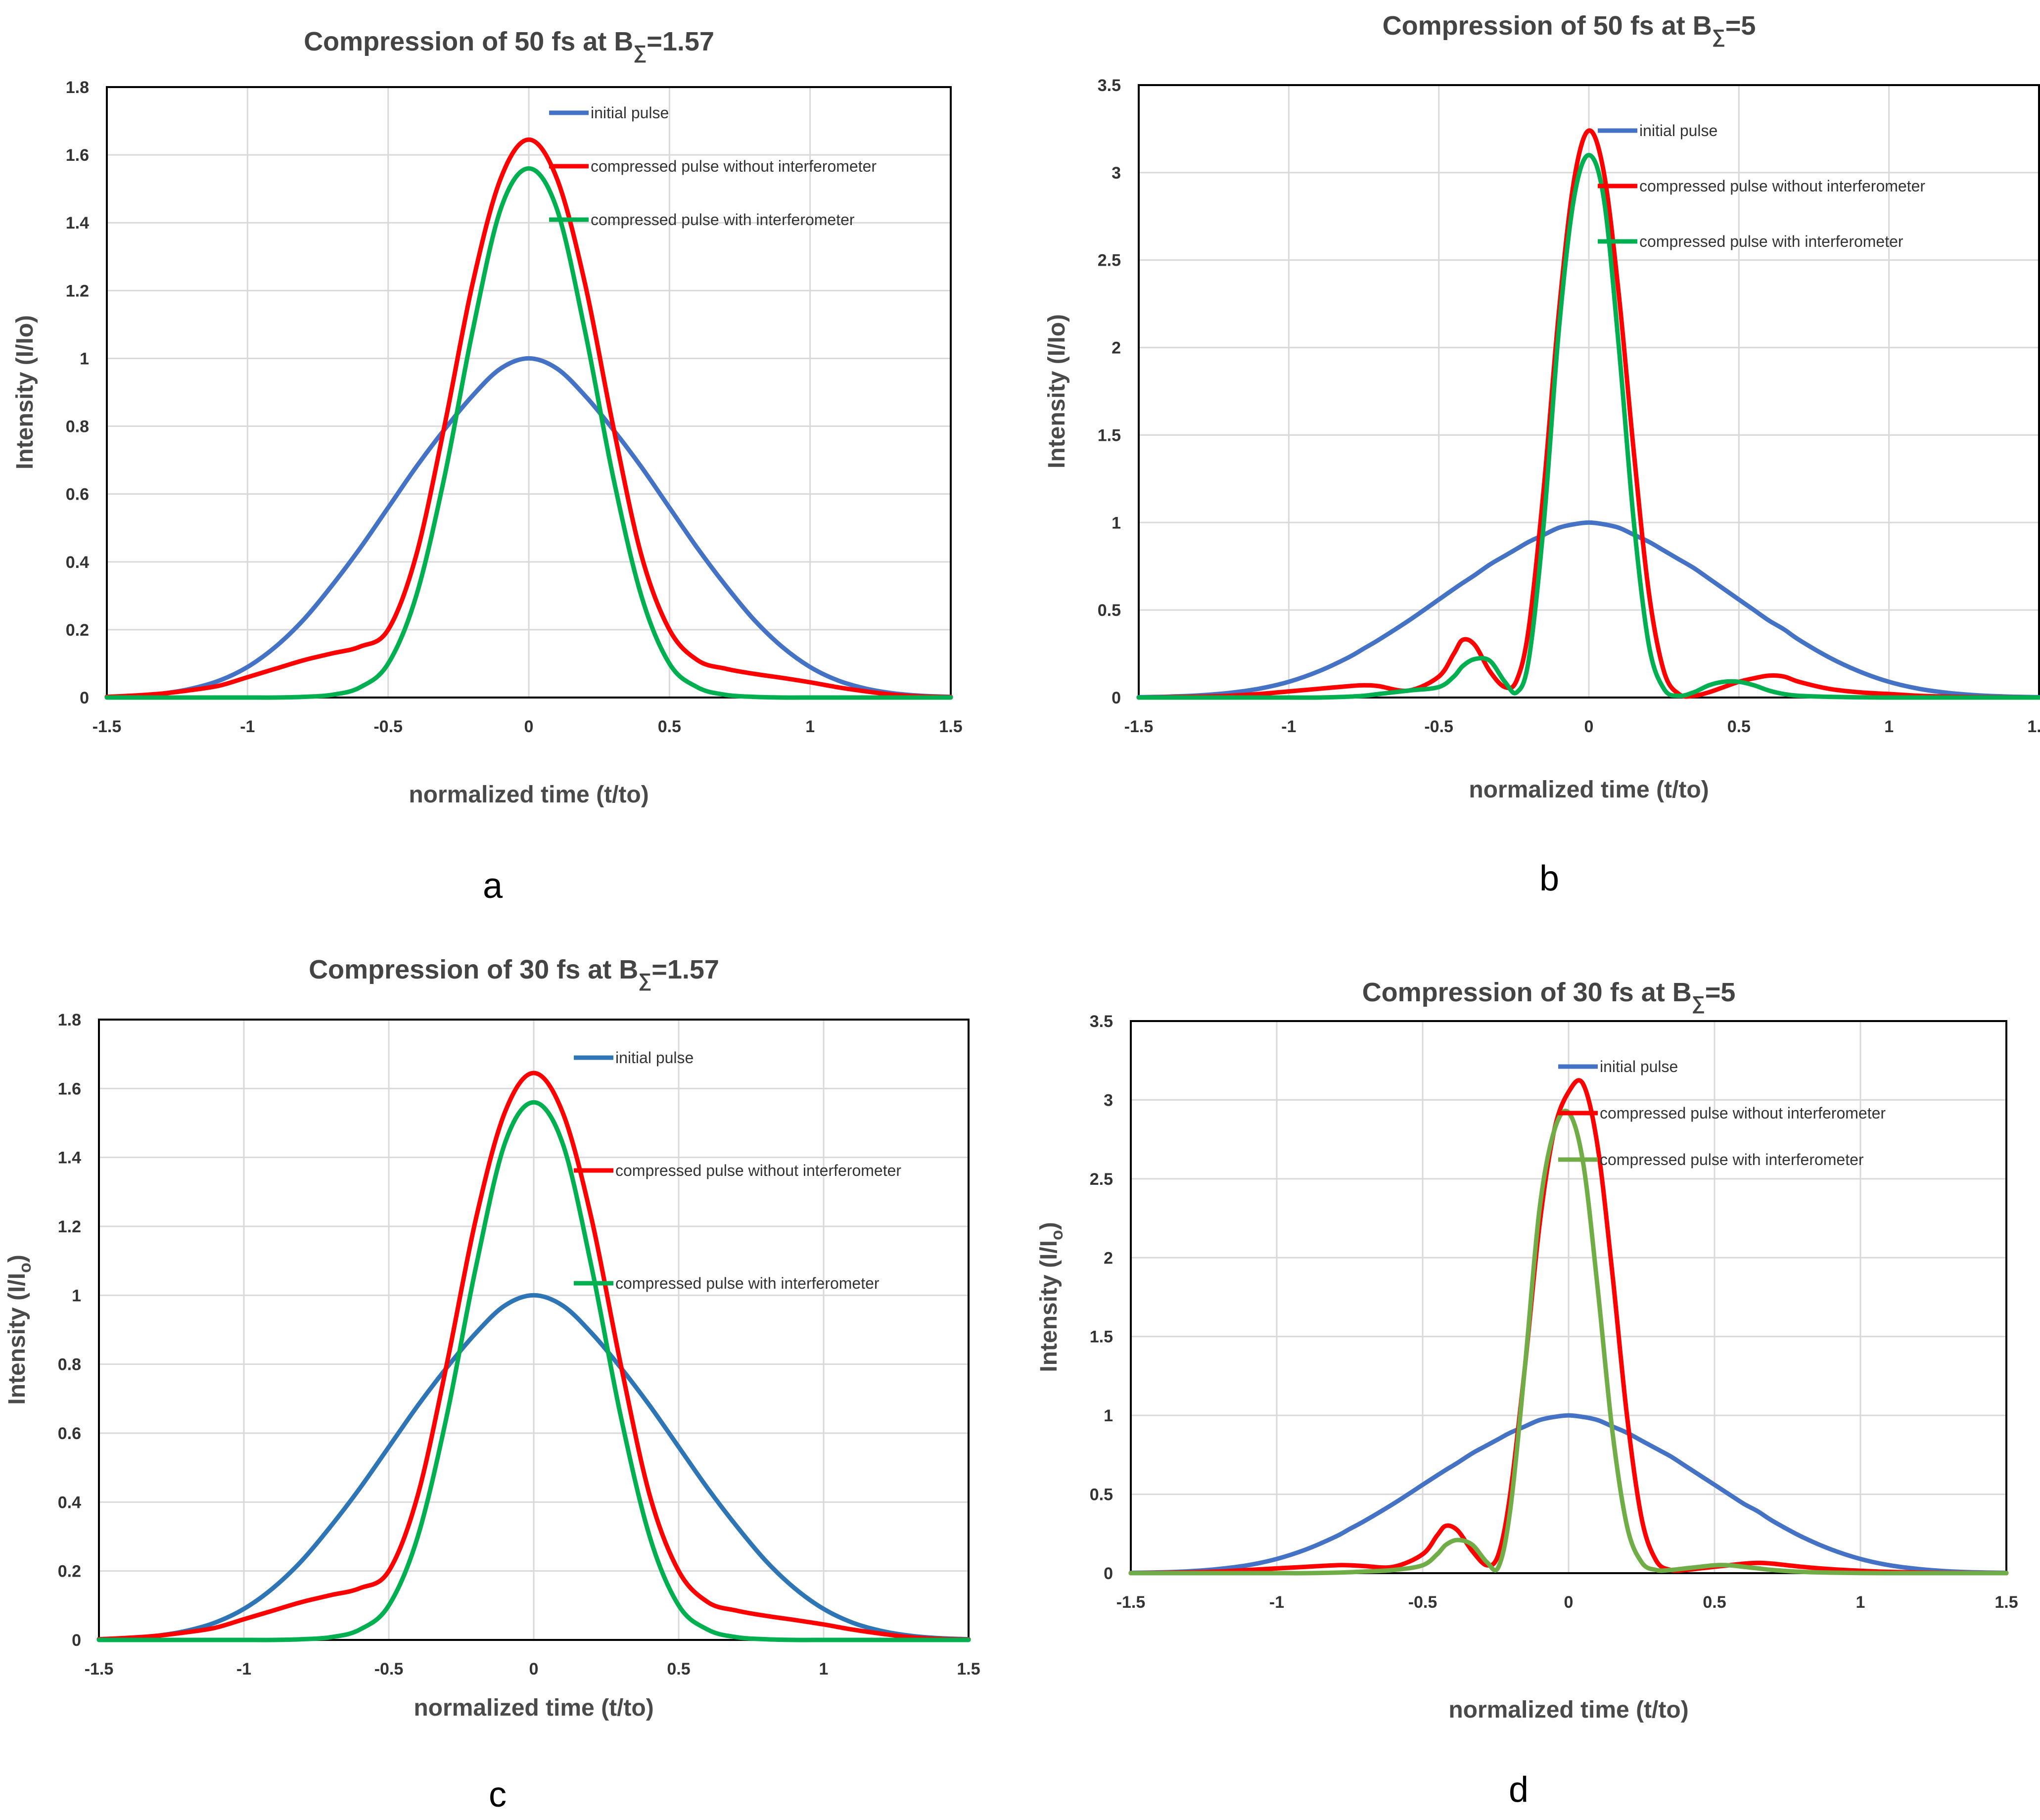 The height and width of the screenshot is (1820, 2040). I want to click on chart-title: Compression of 30 fs at B∑=5, so click(1549, 996).